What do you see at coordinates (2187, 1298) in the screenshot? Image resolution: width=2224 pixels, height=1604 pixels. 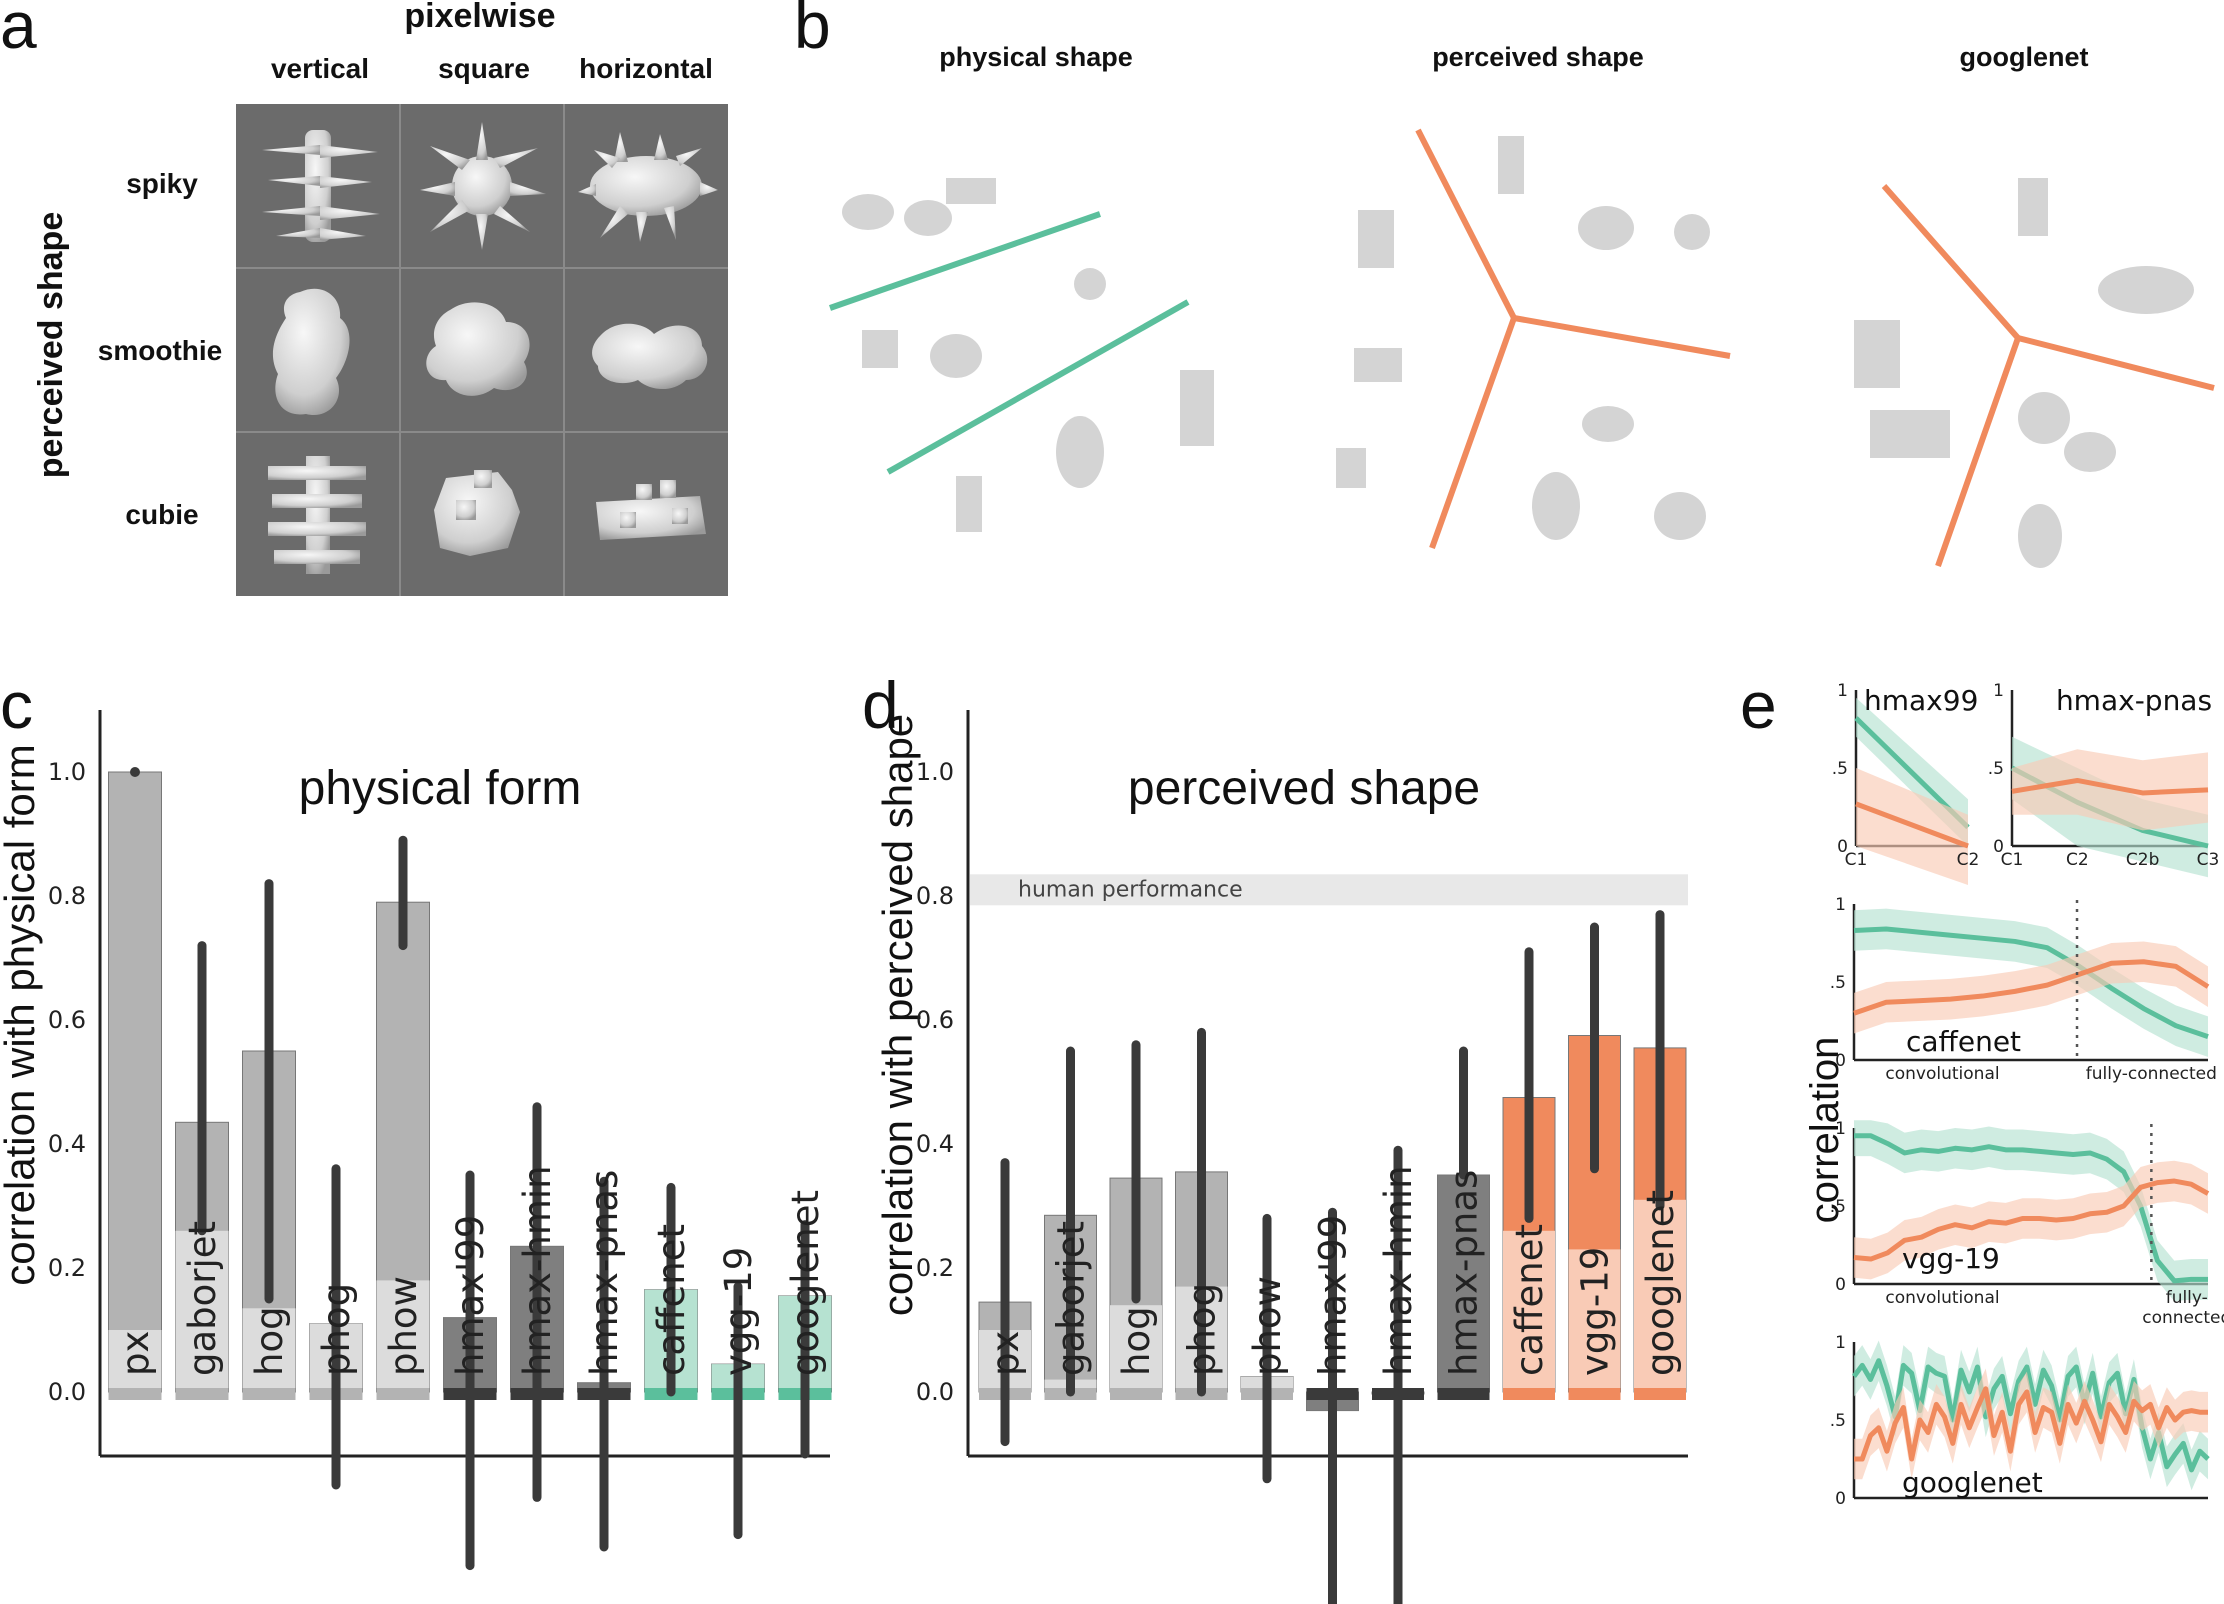 I see `mini-x-label-fc: fully-` at bounding box center [2187, 1298].